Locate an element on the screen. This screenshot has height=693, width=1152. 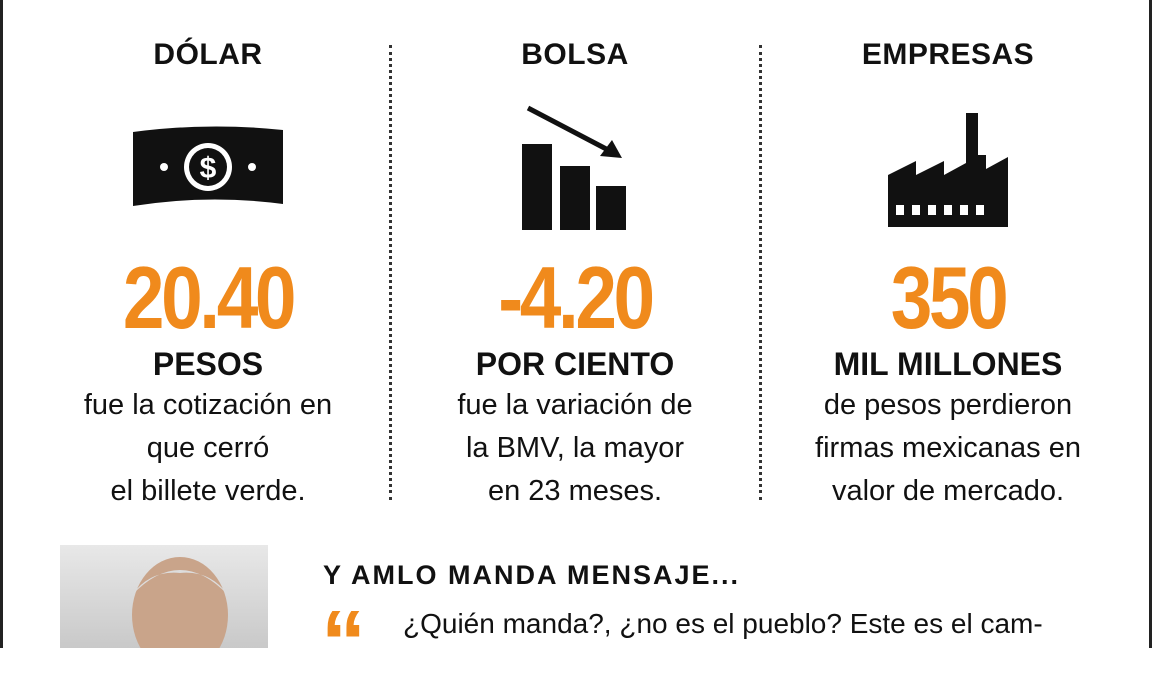
description-line: fue la cotización en is located at coordinates (208, 405).